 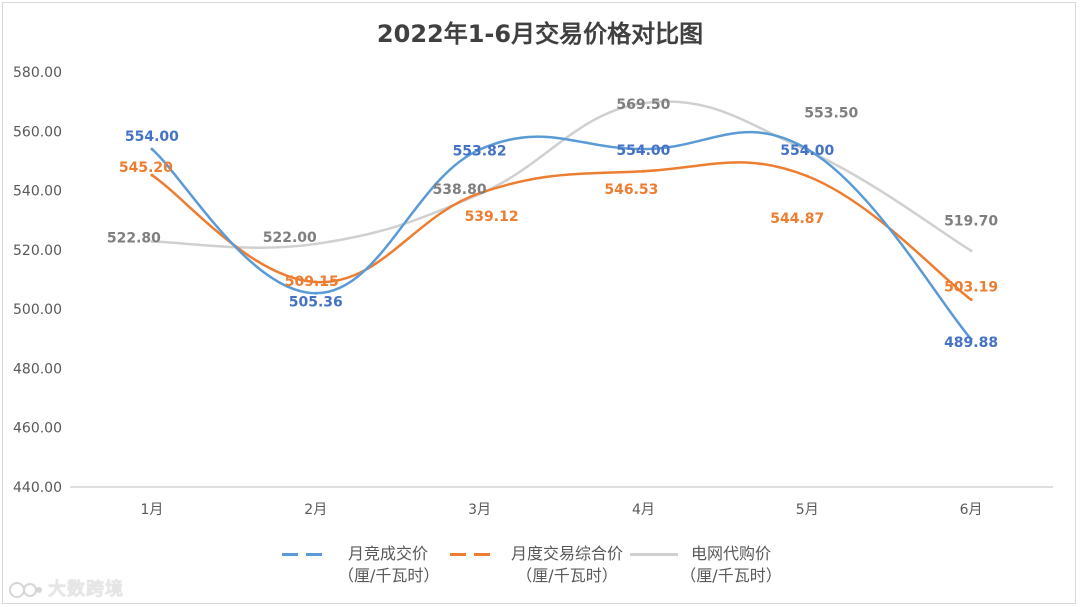 What do you see at coordinates (312, 282) in the screenshot?
I see `series-2-data-label: 509.15` at bounding box center [312, 282].